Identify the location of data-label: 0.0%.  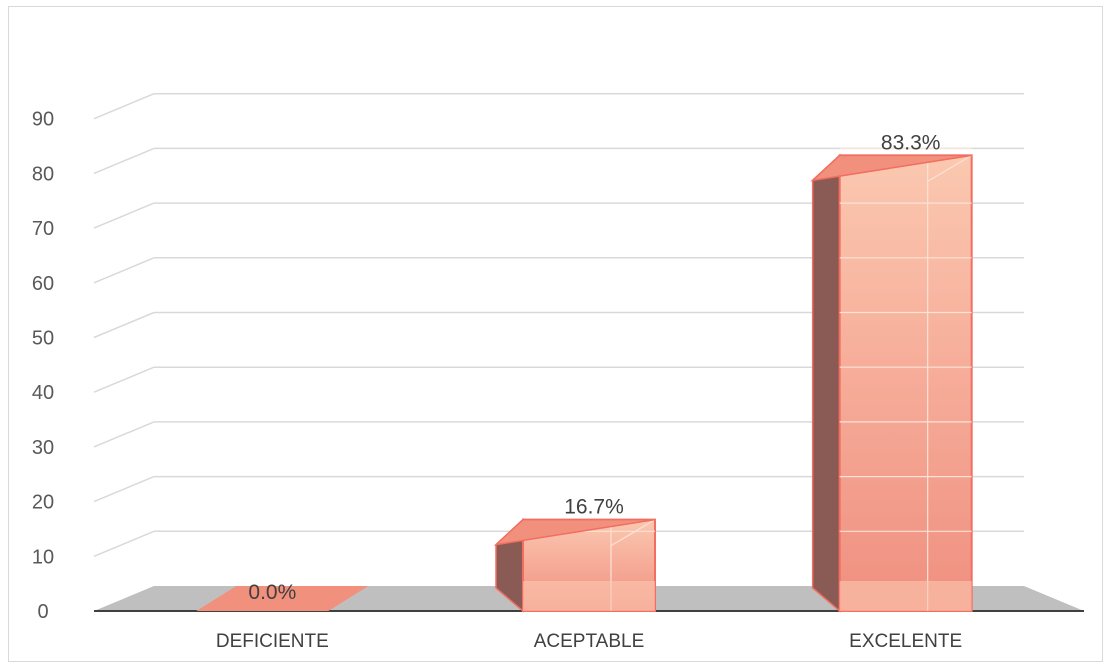
(272, 592).